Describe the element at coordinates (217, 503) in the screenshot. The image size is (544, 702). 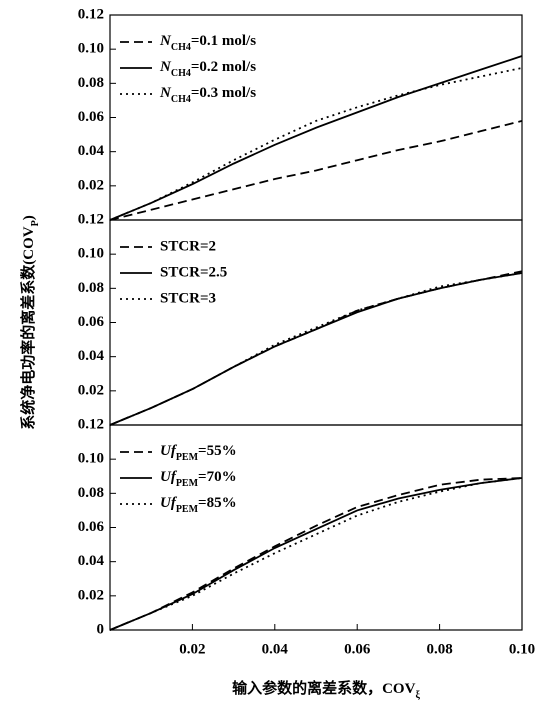
I see `text-part: =85%` at that location.